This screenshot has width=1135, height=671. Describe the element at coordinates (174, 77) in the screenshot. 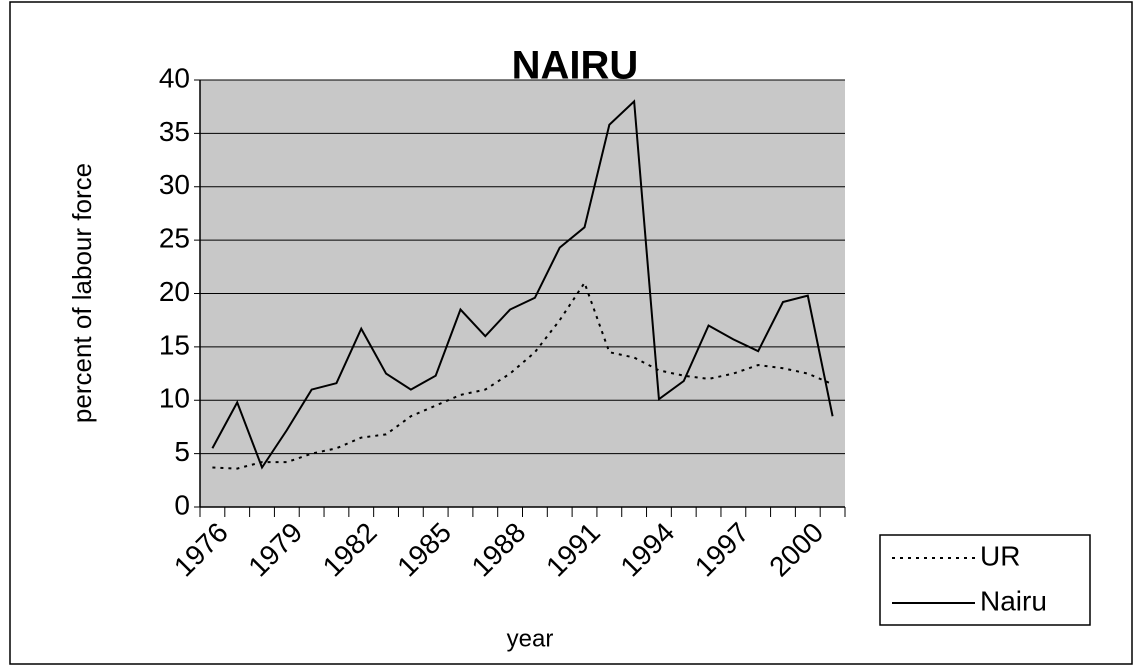

I see `y-tick-label: 40` at that location.